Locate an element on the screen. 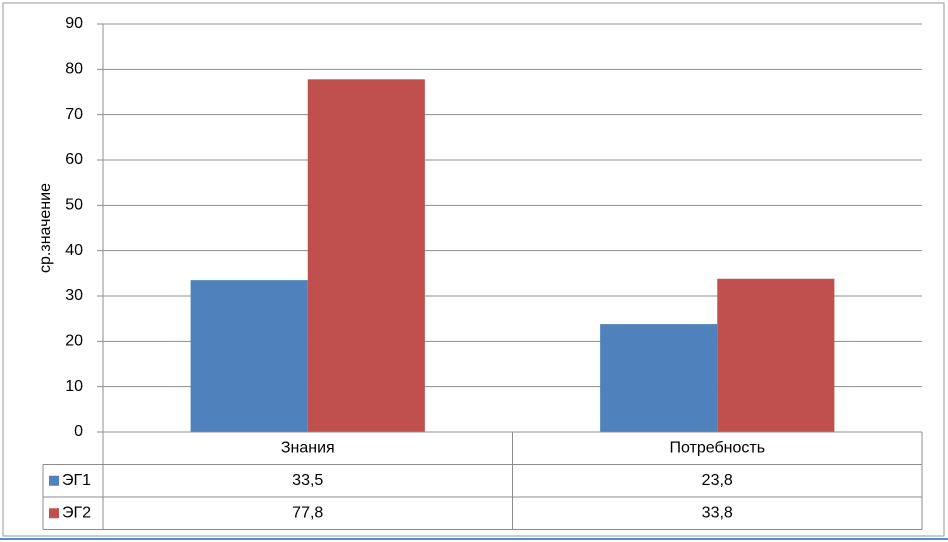  y-tick-label: 90 is located at coordinates (74, 23).